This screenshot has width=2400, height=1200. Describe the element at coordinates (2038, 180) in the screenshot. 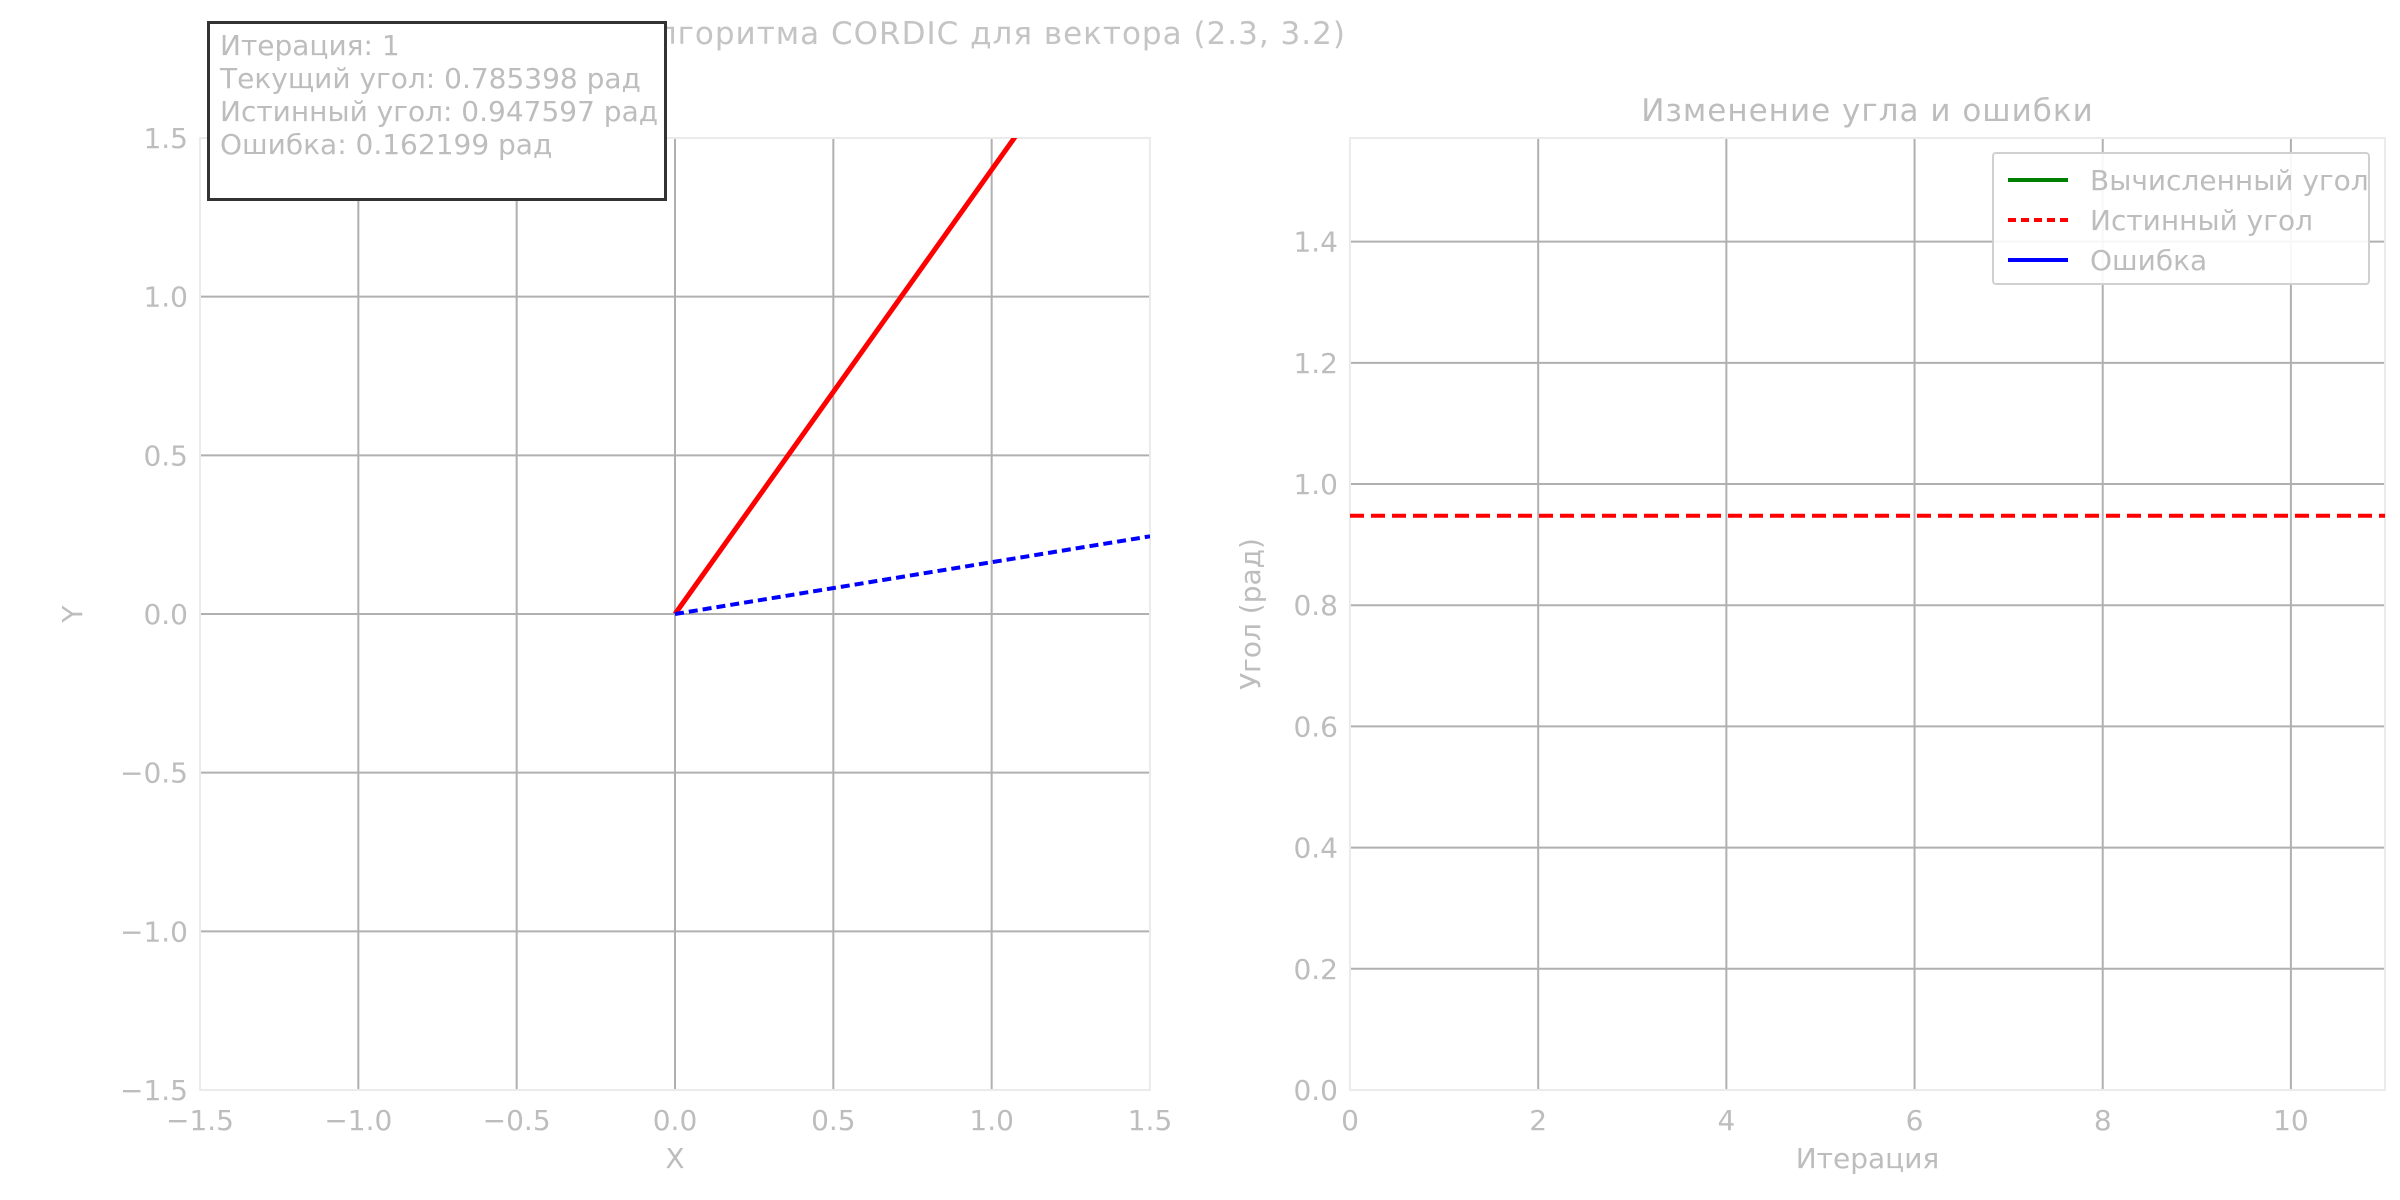

I see `legend-swatch-computed-angle` at that location.